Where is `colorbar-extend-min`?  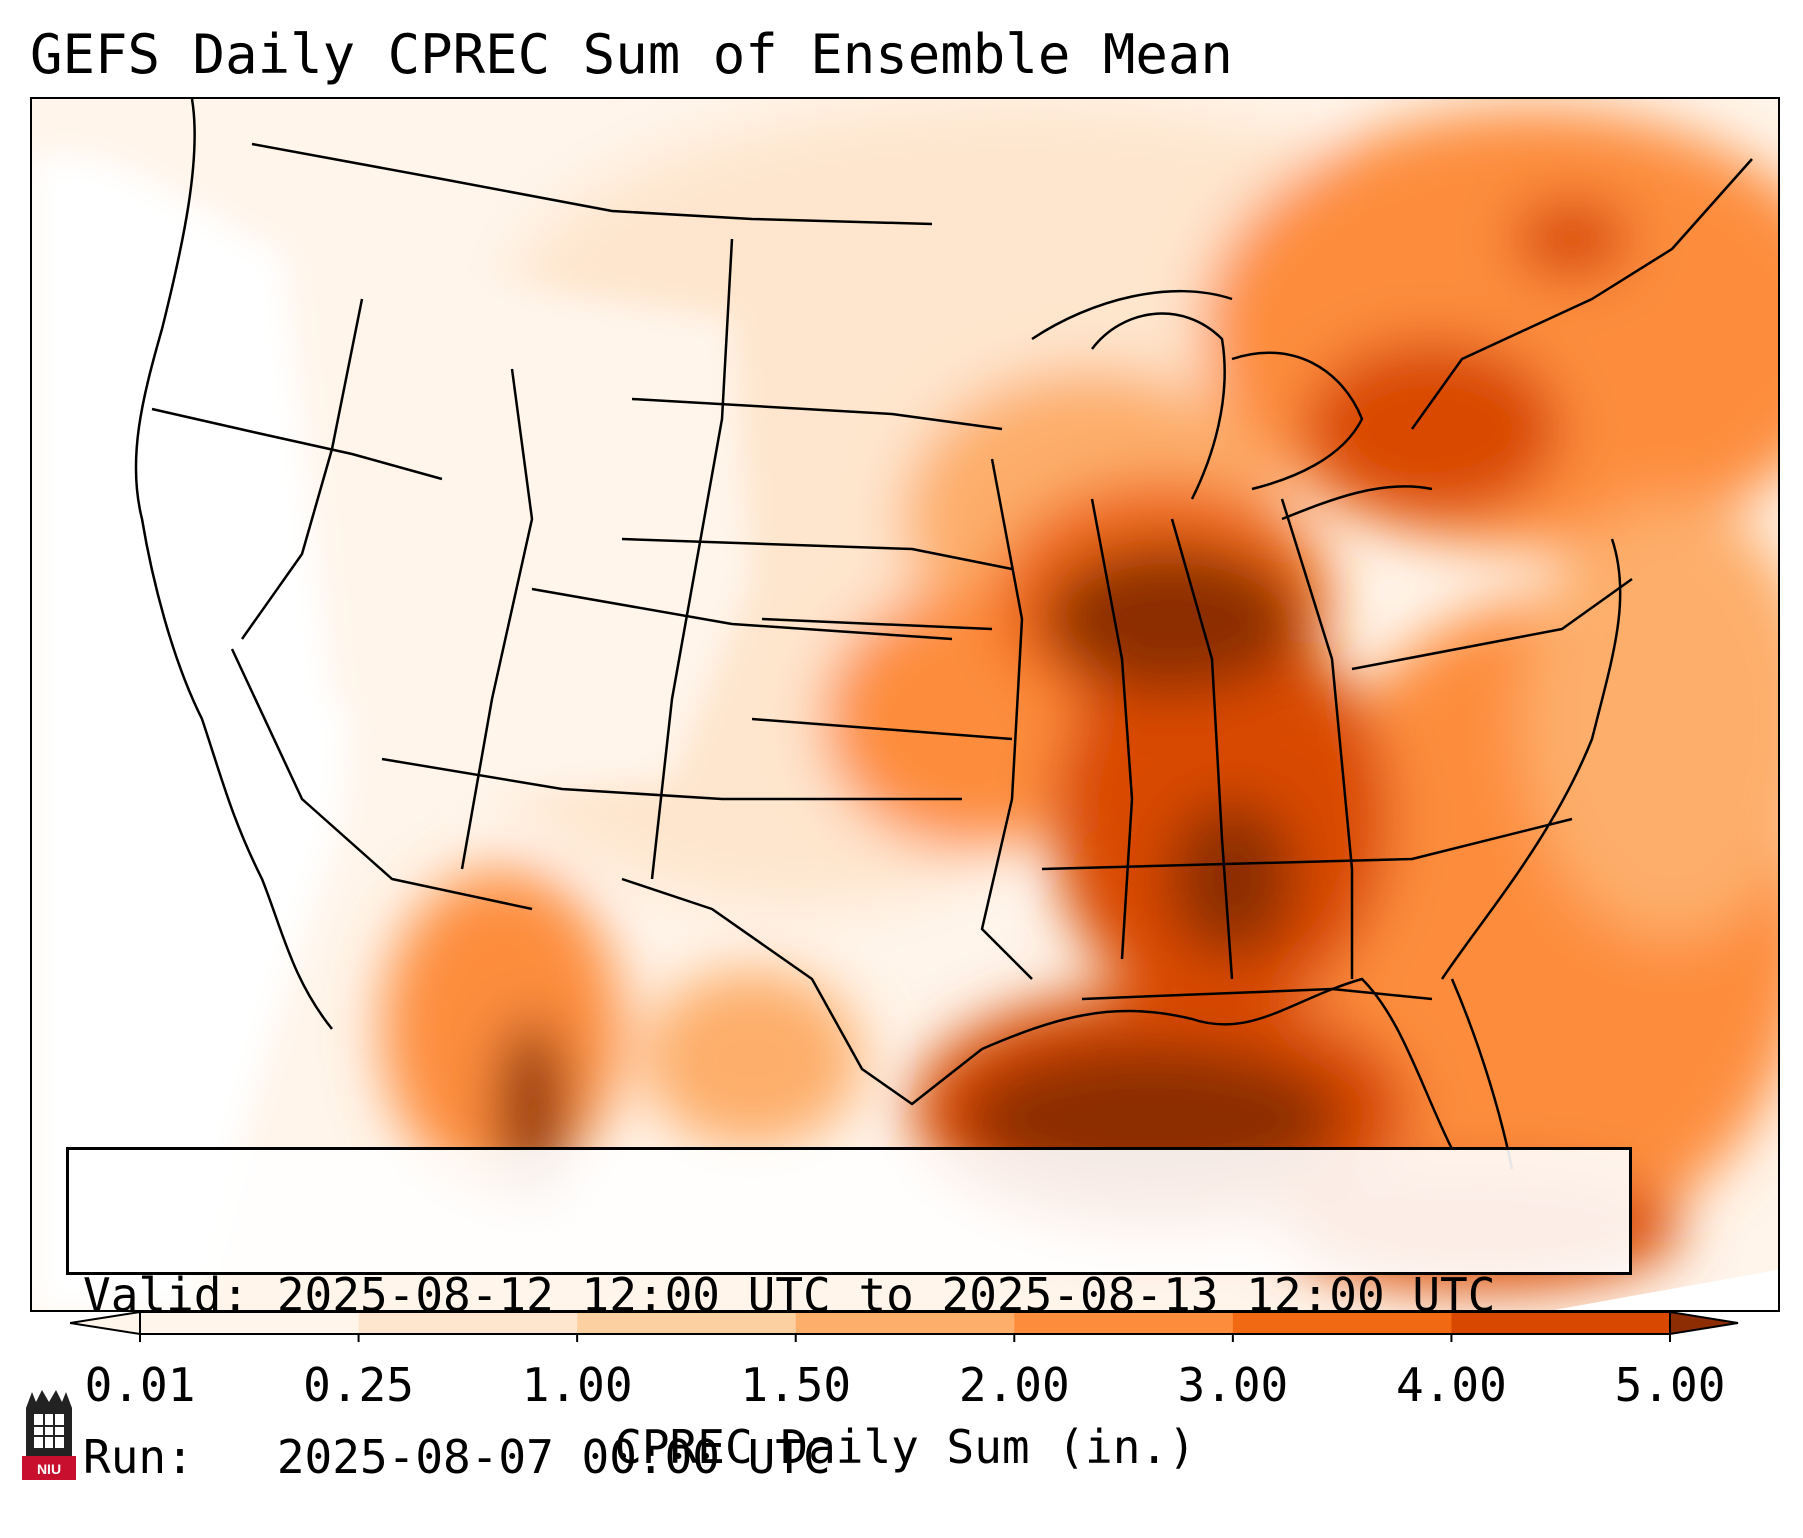
colorbar-extend-min is located at coordinates (105, 1324).